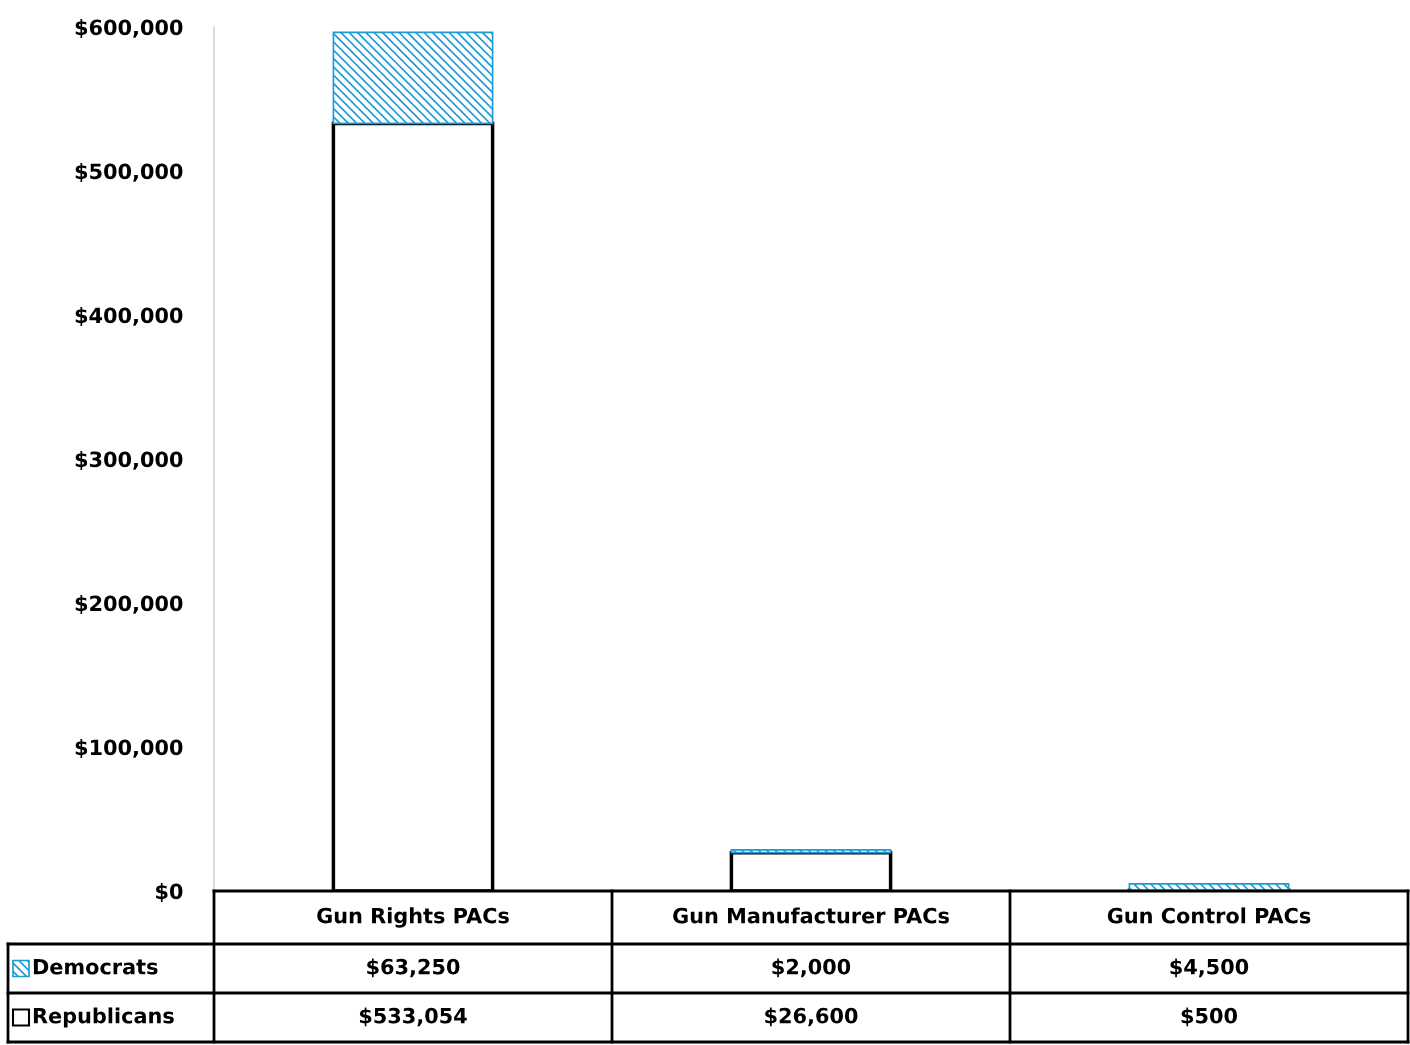 This screenshot has height=1045, width=1410. I want to click on data-label: $2,000, so click(811, 968).